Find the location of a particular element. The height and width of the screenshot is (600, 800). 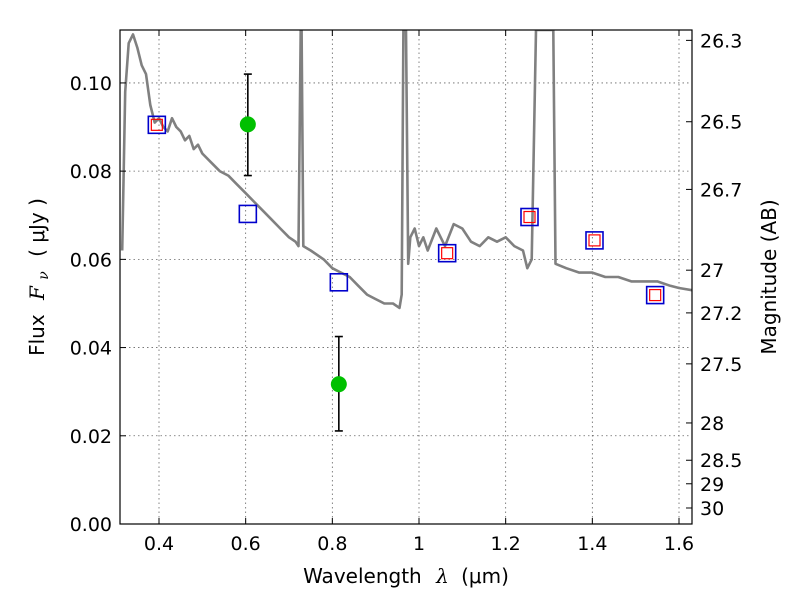

magnitude-tick-label: 28 is located at coordinates (712, 424).